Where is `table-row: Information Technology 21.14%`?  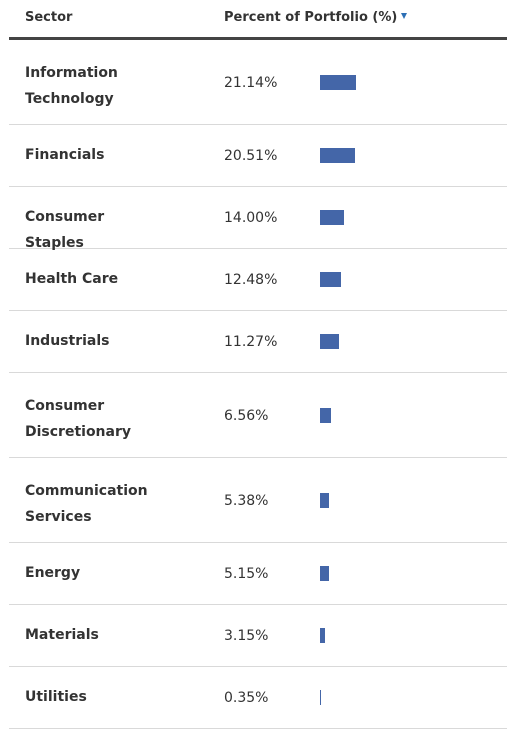
table-row: Information Technology 21.14% is located at coordinates (258, 82).